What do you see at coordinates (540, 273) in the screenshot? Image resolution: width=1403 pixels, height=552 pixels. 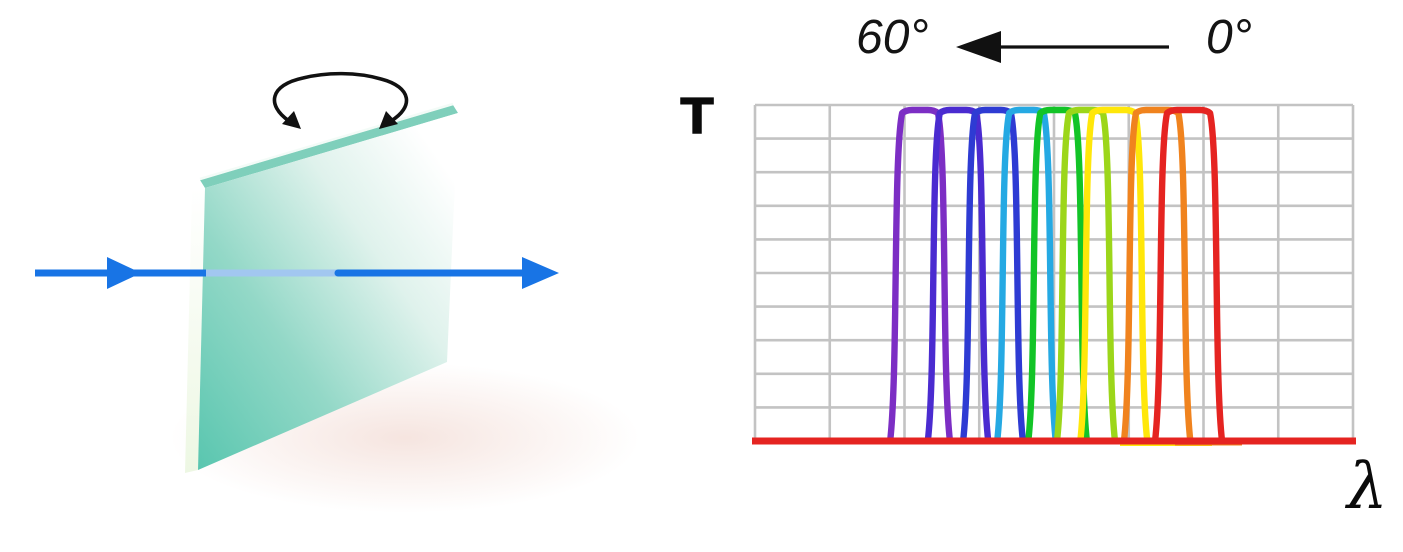 I see `beam-end-arrowhead-icon` at bounding box center [540, 273].